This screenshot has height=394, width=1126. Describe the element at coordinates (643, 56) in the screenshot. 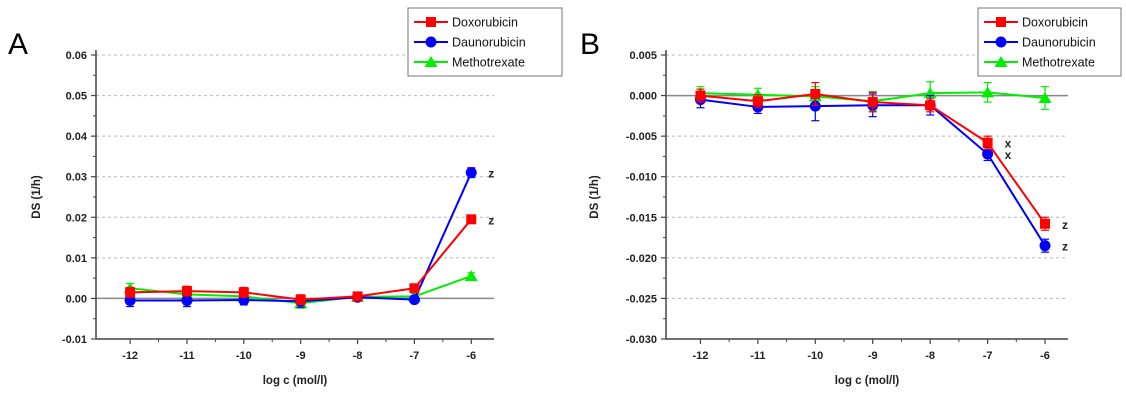

I see `y-tick-label: 0.005` at that location.